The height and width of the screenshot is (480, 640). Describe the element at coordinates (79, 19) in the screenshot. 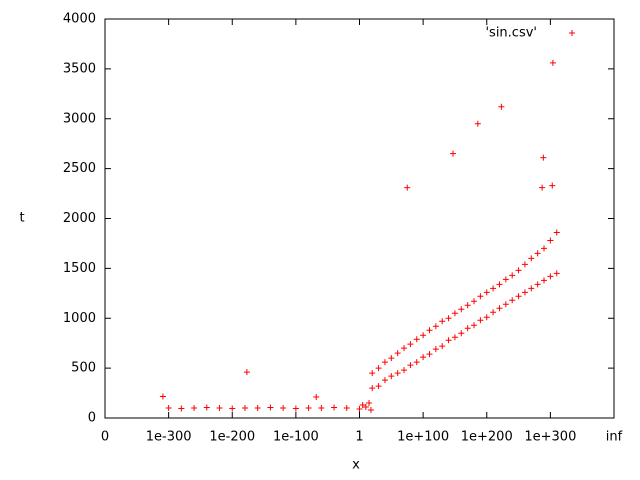

I see `y-tick-label: 4000` at that location.